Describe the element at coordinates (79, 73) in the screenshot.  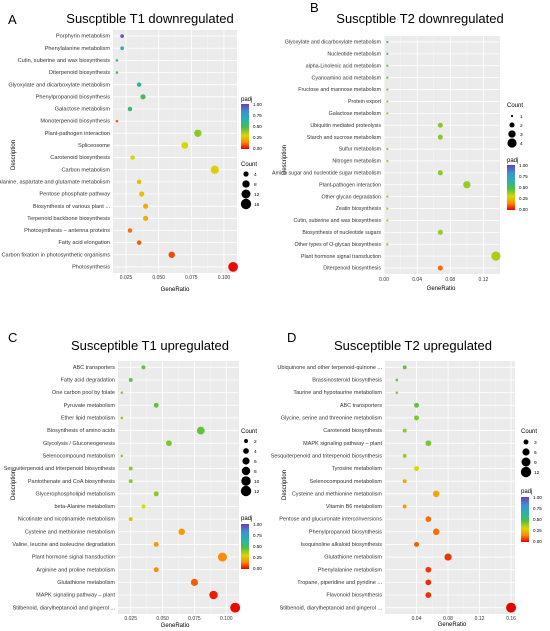
I see `category-label: Diterpenoid biosynthesis` at that location.